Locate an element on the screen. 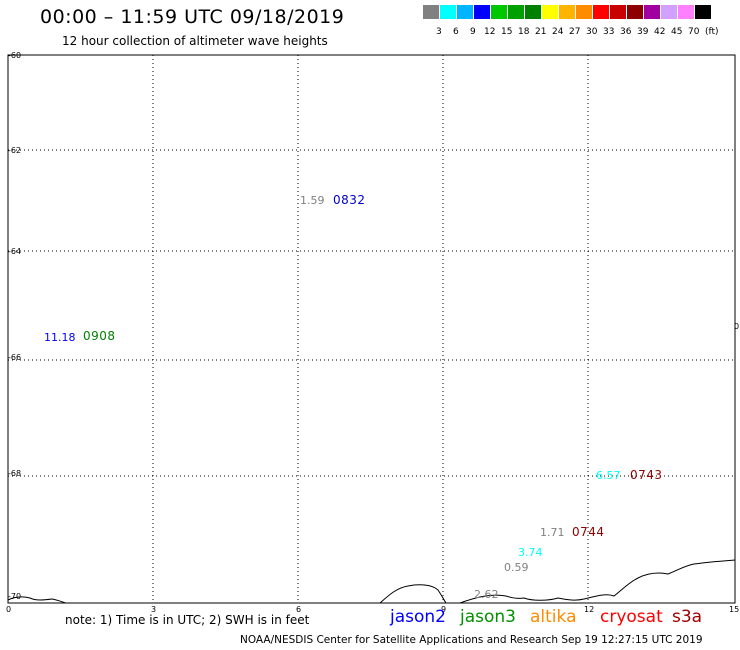  longitude-label: 15 is located at coordinates (734, 609).